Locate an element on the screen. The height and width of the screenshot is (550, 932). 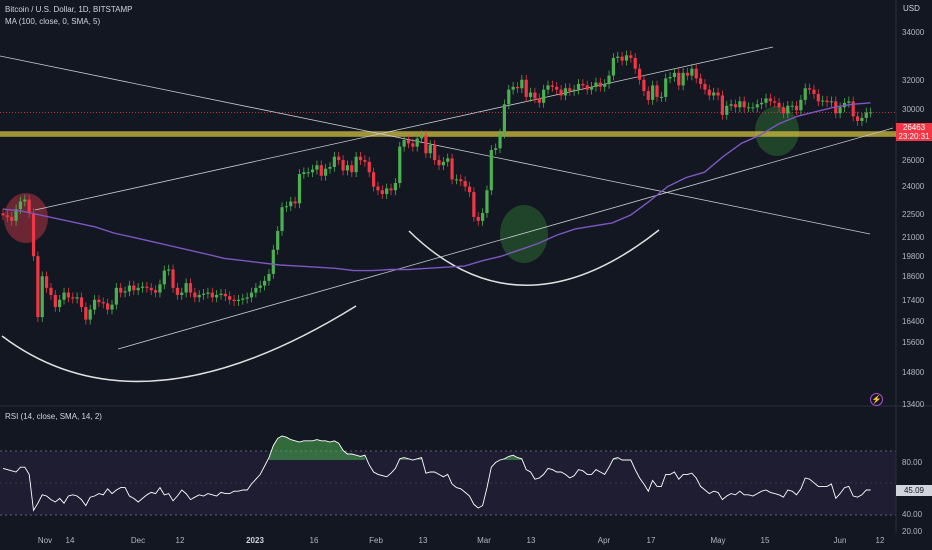
time-axis-tick: Nov is located at coordinates (45, 540).